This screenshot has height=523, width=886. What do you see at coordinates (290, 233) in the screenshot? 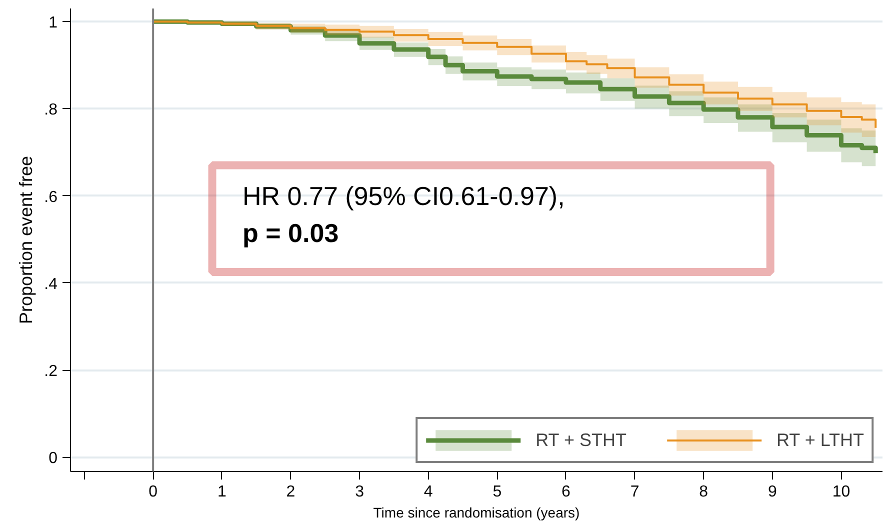
I see `annotation: p = 0.03` at bounding box center [290, 233].